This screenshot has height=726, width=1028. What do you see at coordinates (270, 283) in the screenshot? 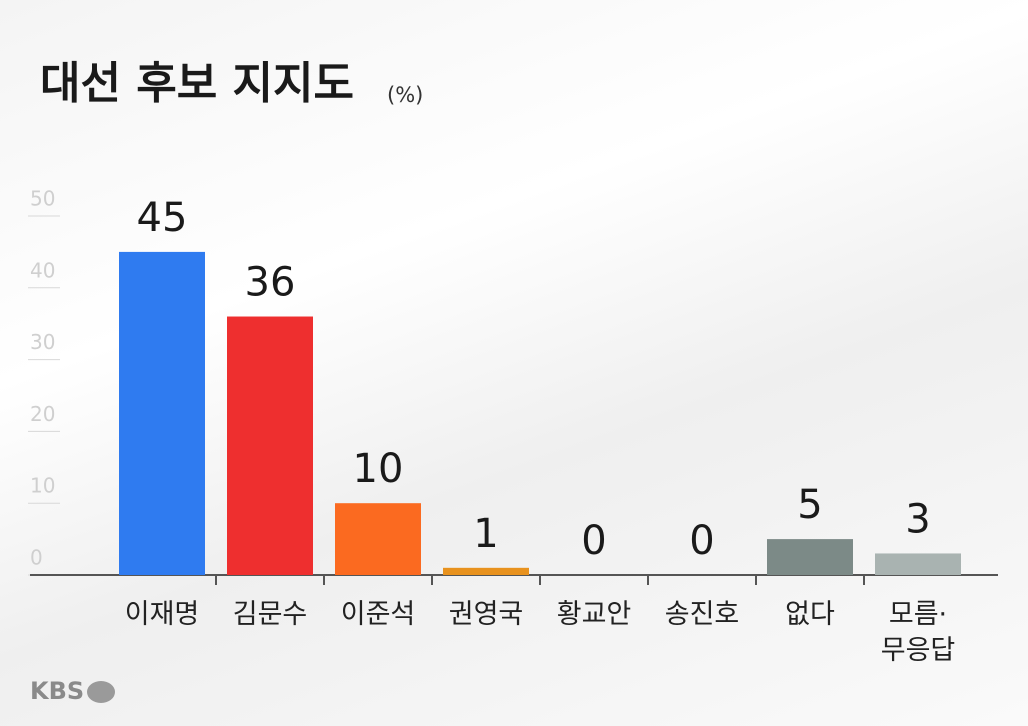
I see `value-label: 36` at bounding box center [270, 283].